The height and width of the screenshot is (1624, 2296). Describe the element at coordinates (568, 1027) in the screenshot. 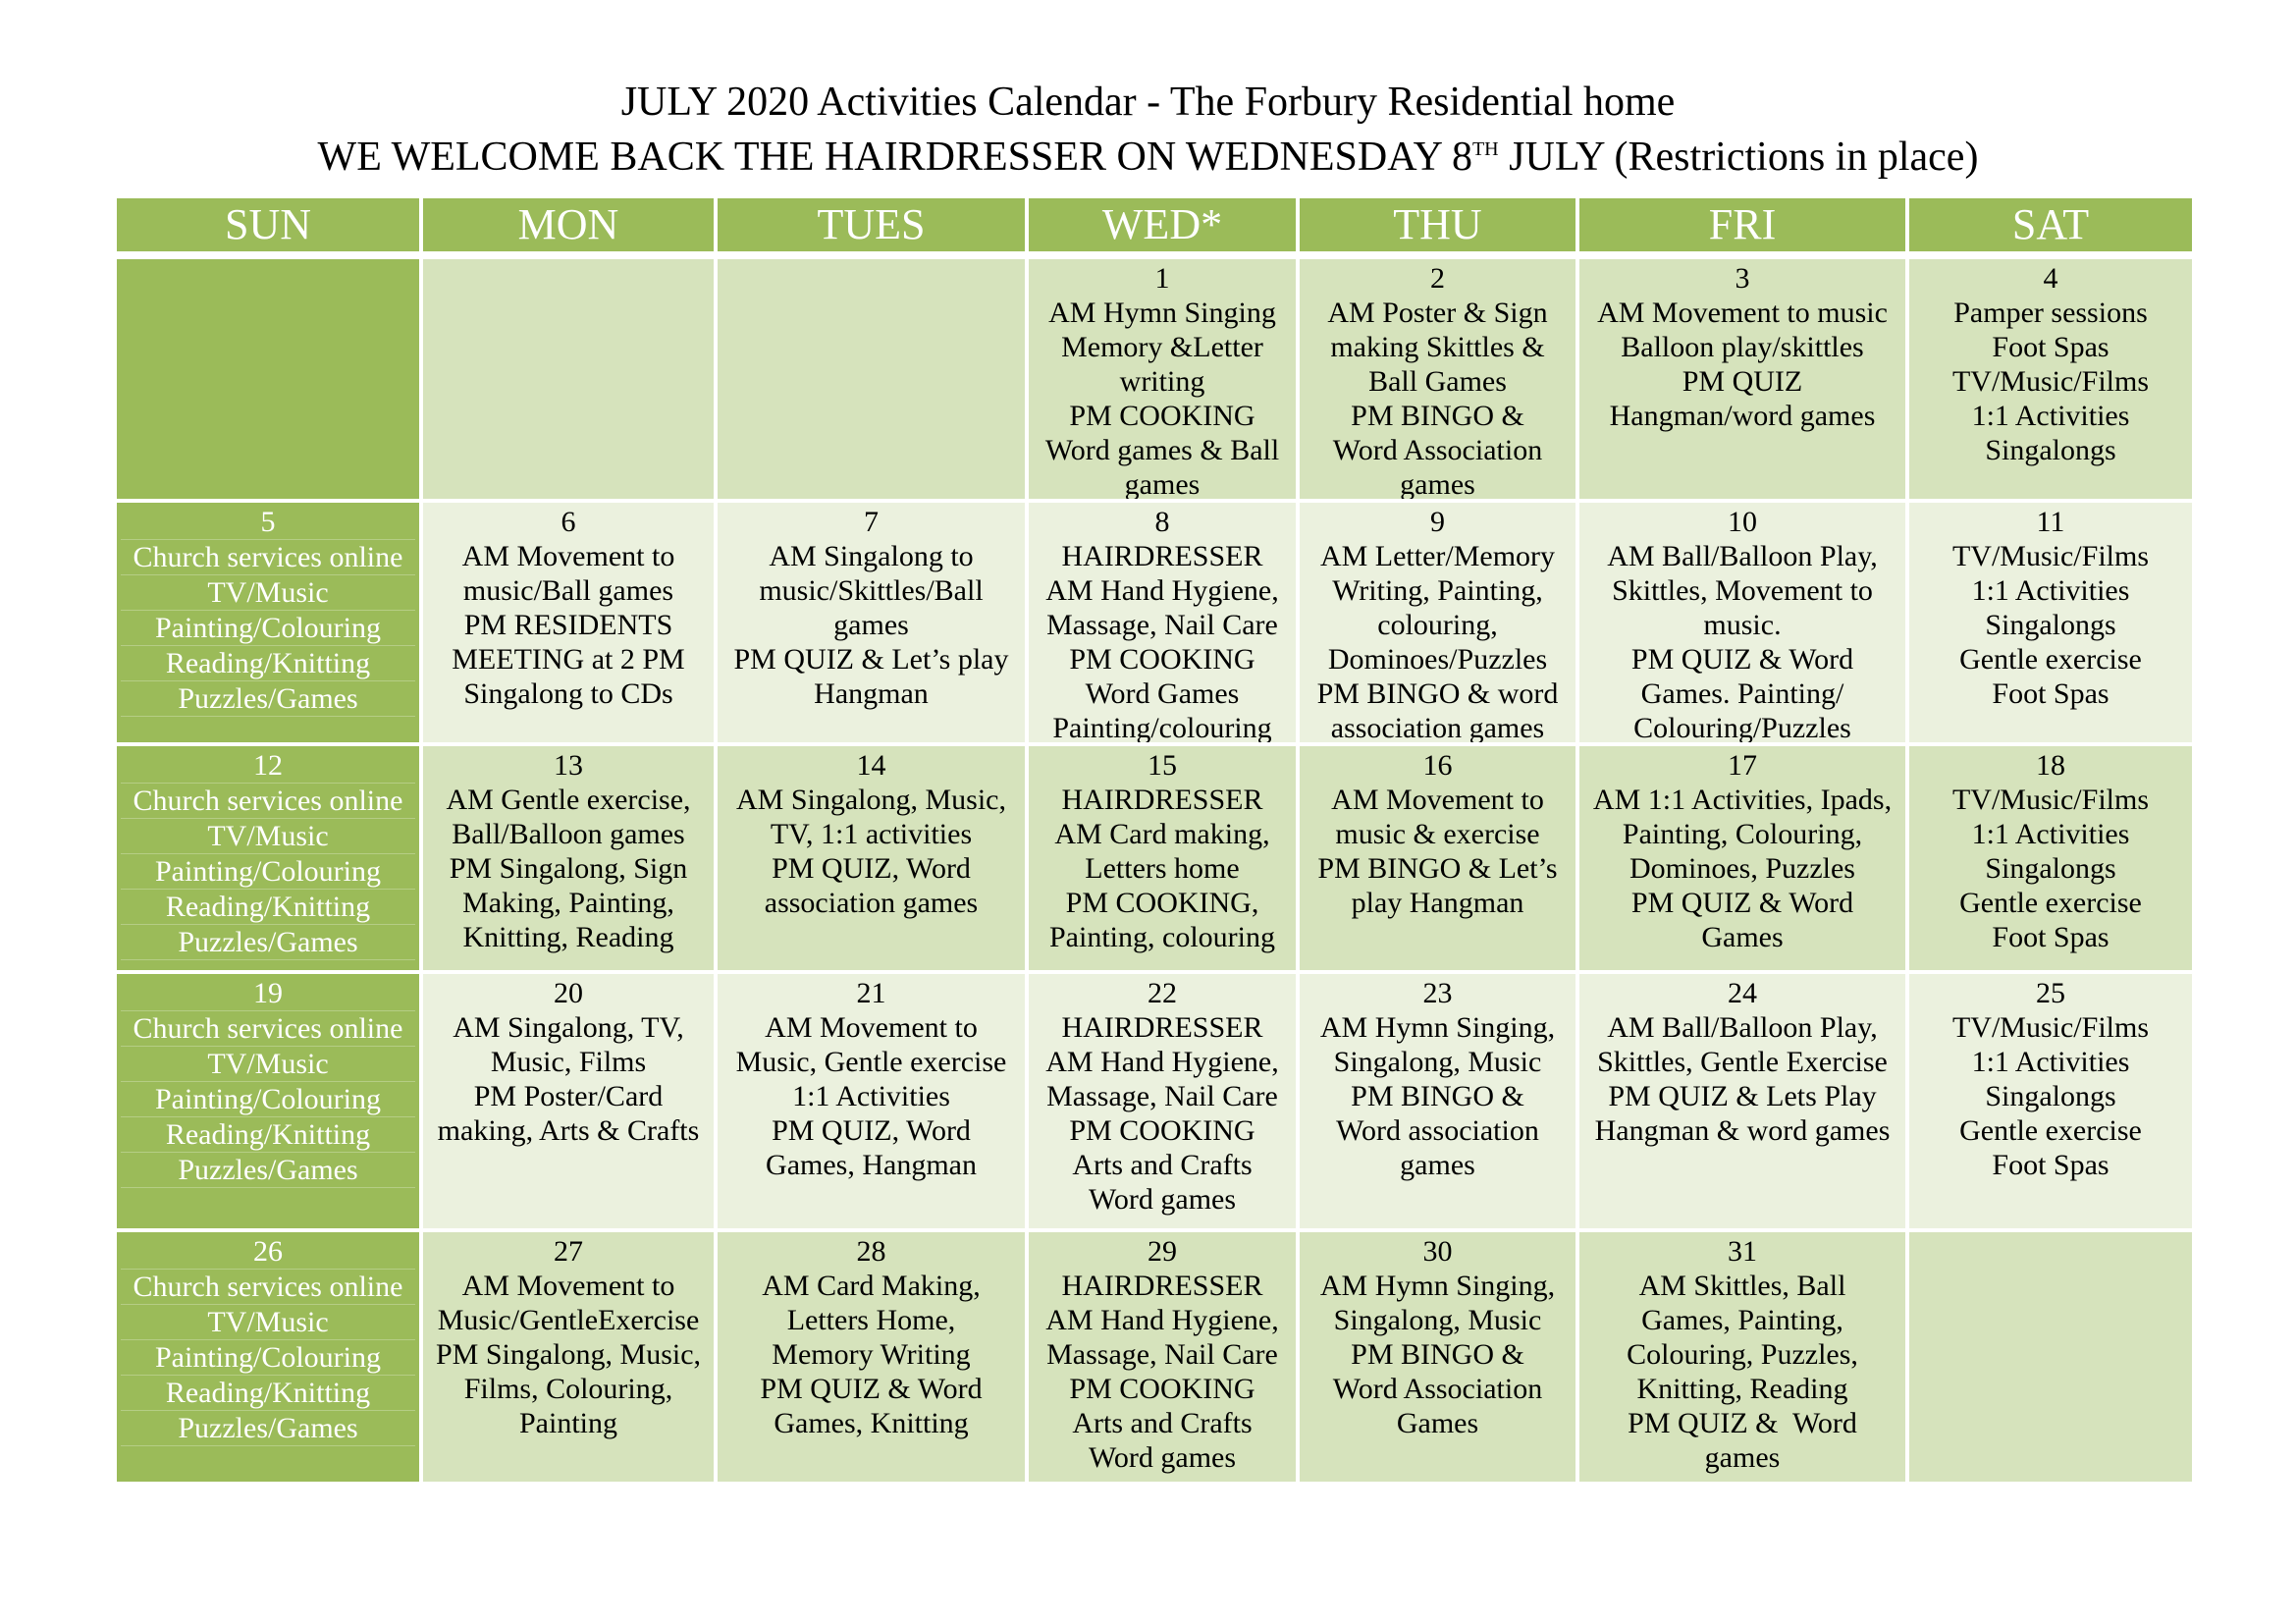

I see `activity: AM Singalong, TV,` at that location.